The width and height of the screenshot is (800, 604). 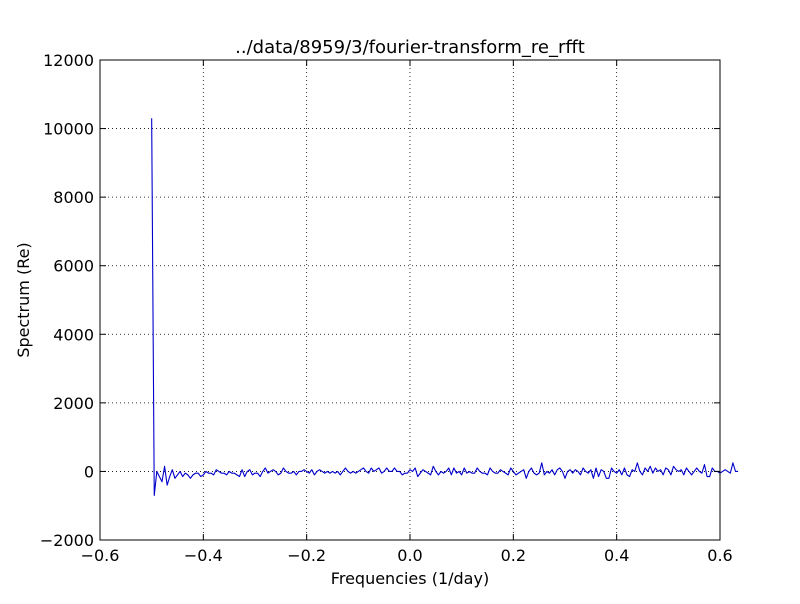 What do you see at coordinates (68, 60) in the screenshot?
I see `y-tick-label: 12000` at bounding box center [68, 60].